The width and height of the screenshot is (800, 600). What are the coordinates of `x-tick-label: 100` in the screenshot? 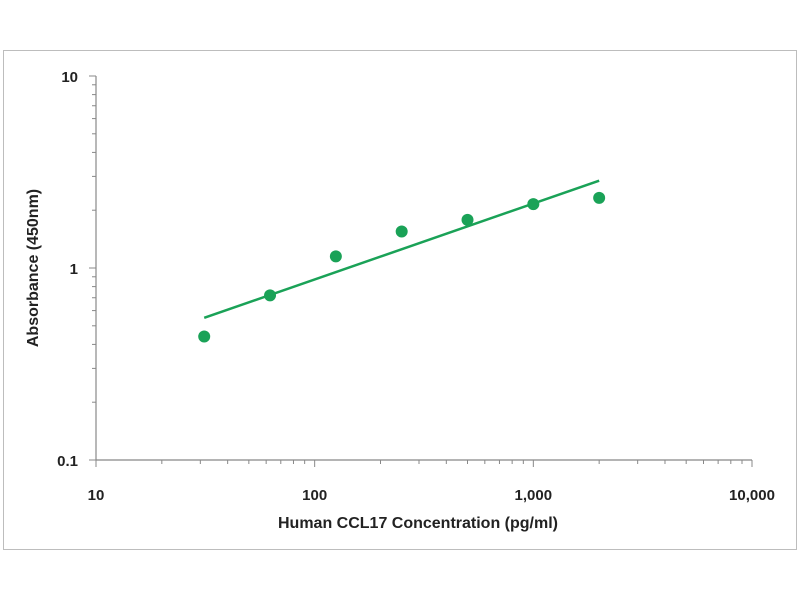 It's located at (314, 495).